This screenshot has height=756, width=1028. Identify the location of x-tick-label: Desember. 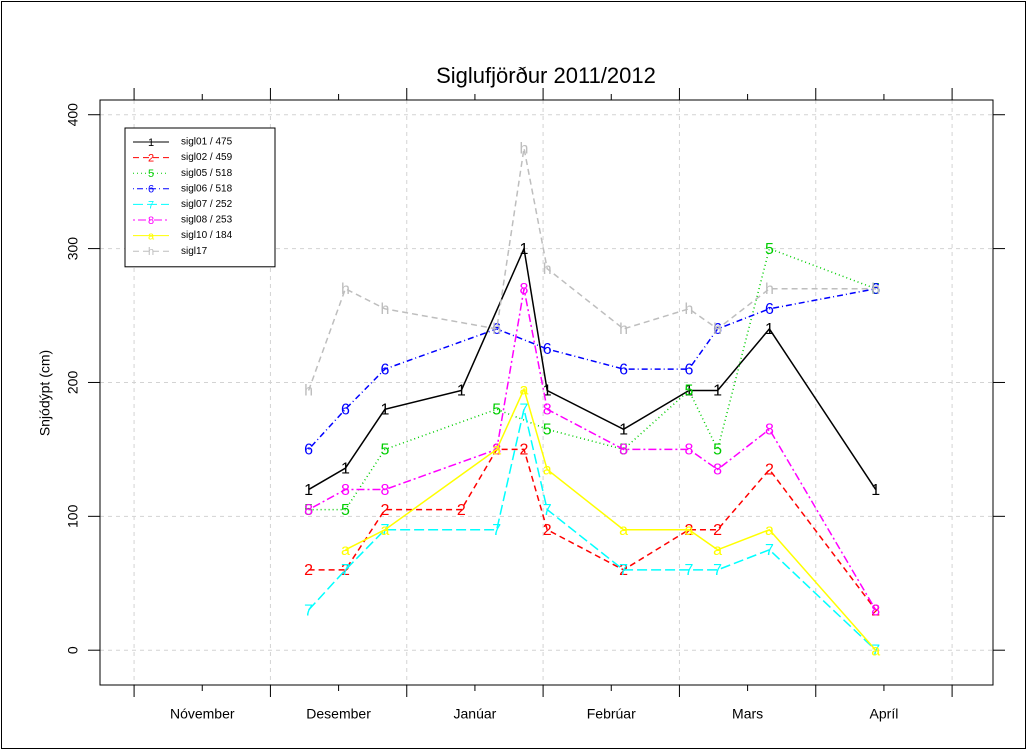
(338, 714).